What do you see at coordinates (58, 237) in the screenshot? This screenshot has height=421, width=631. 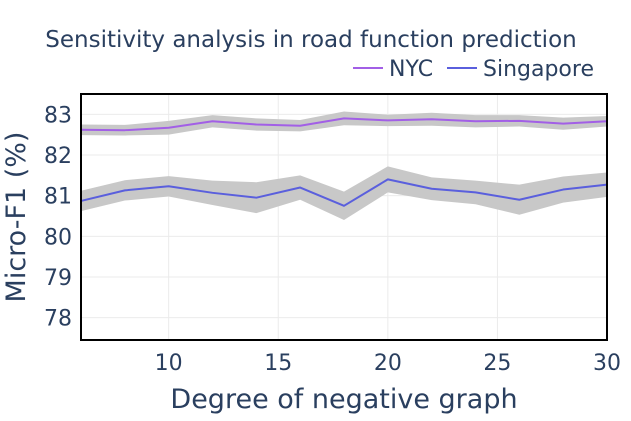 I see `y-tick-label: 80` at bounding box center [58, 237].